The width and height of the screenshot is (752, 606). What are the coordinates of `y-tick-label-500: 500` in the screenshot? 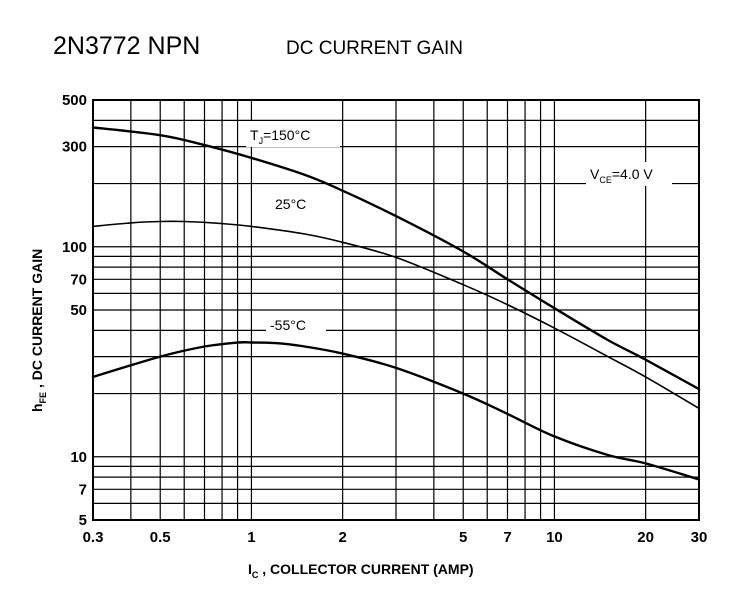 It's located at (74, 100).